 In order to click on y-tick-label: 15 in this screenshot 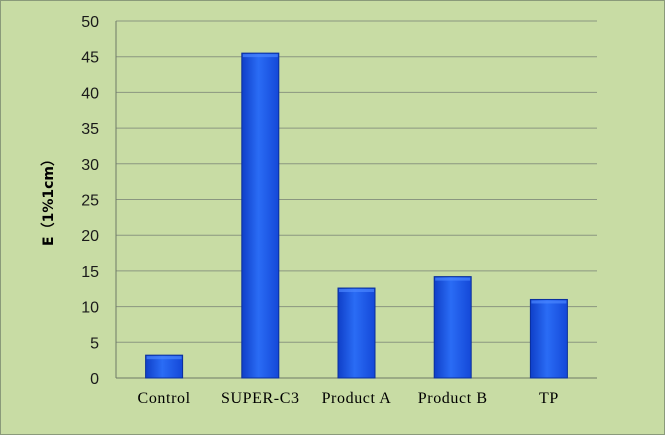, I will do `click(90, 272)`.